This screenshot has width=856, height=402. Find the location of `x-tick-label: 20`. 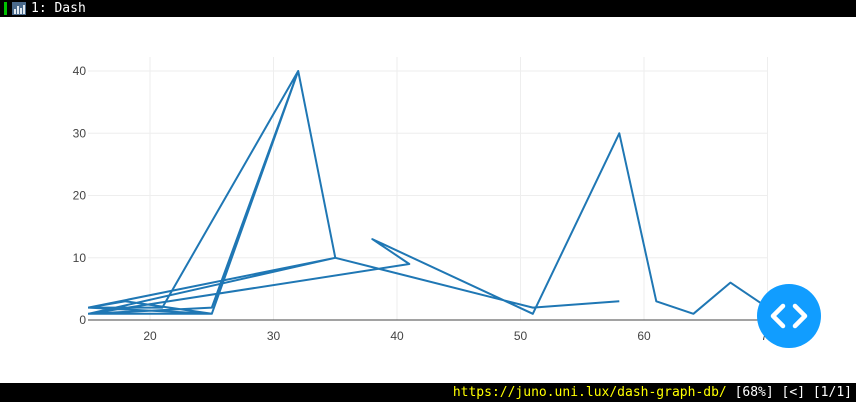

x-tick-label: 20 is located at coordinates (150, 336).